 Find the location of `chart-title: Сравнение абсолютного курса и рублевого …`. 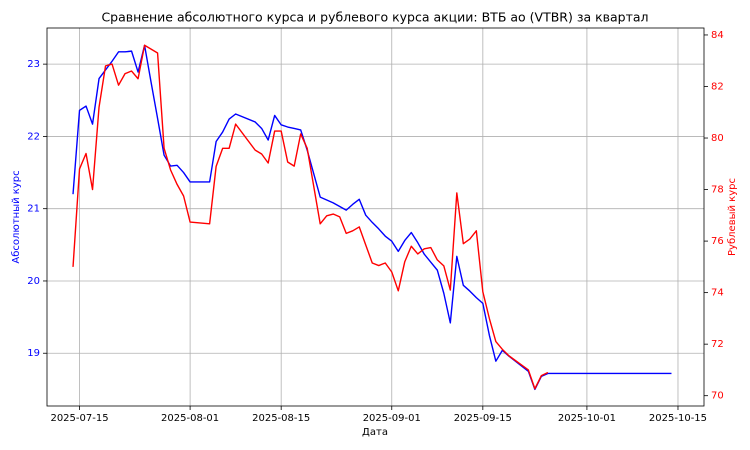

chart-title: Сравнение абсолютного курса и рублевого … is located at coordinates (374, 17).